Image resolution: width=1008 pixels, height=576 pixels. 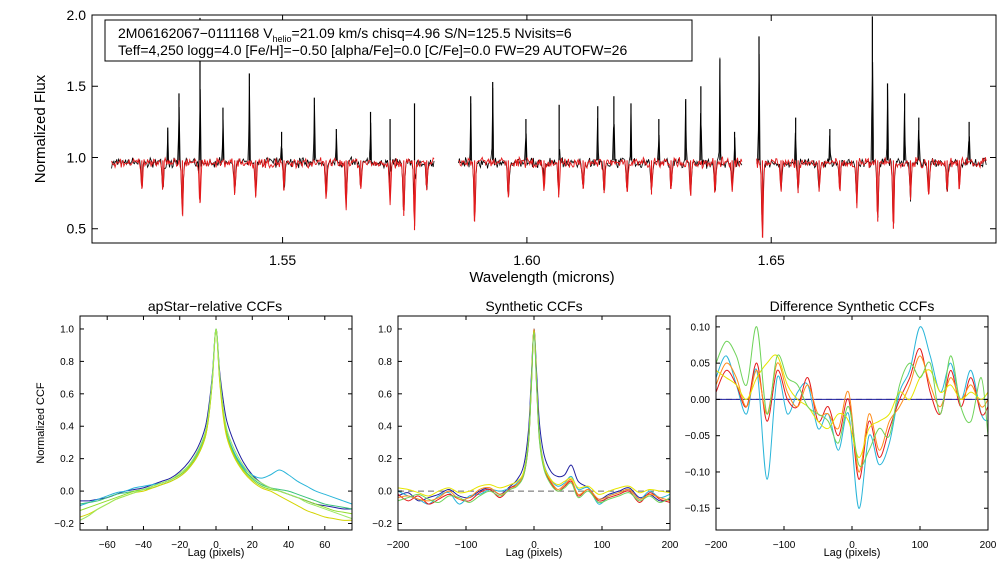 I want to click on difference-ytick-label: −0.15, so click(x=698, y=509).